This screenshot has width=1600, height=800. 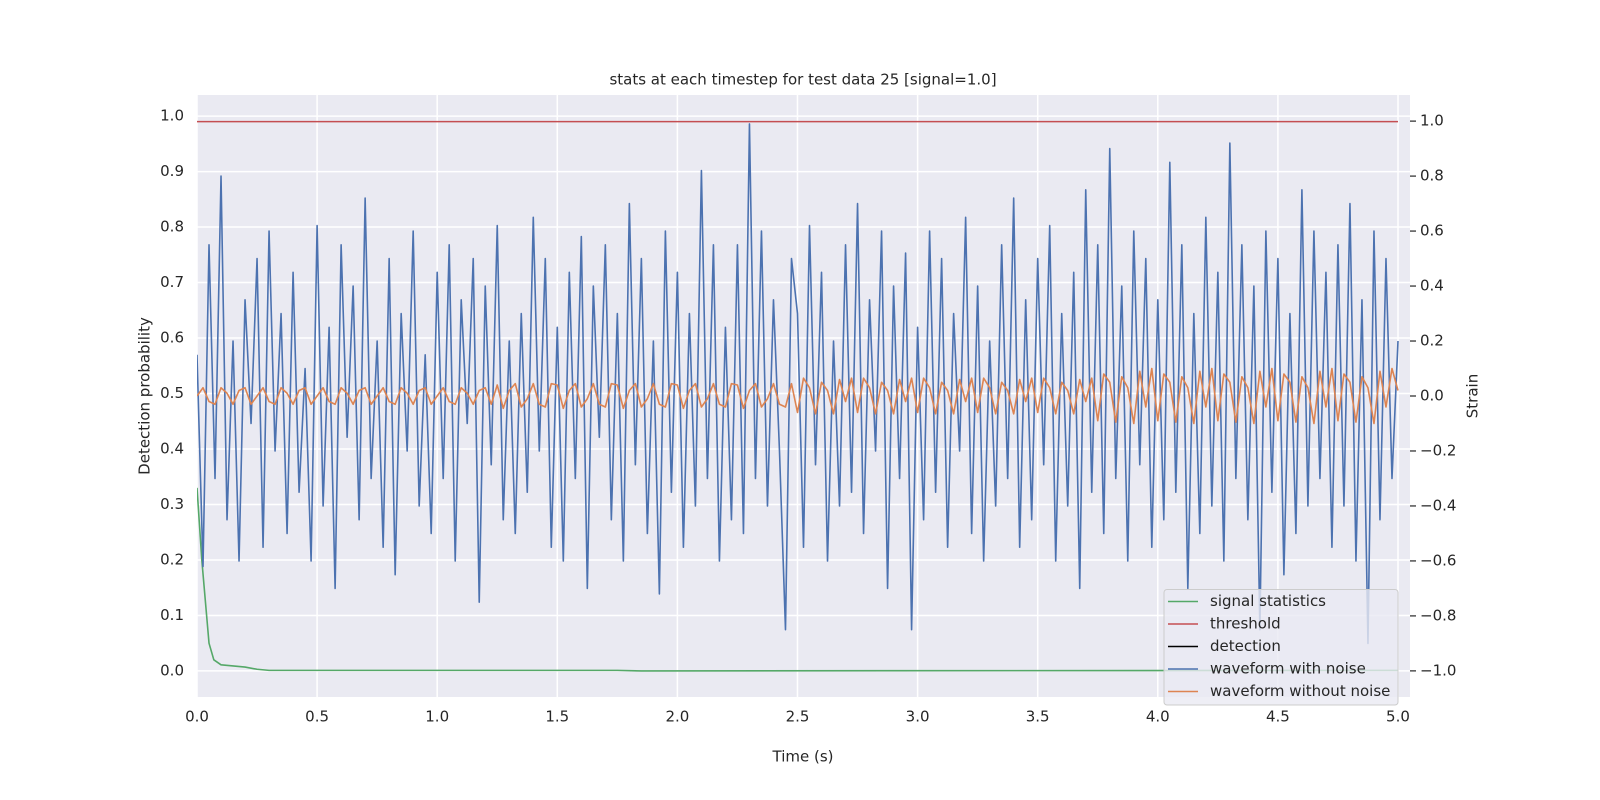 What do you see at coordinates (557, 717) in the screenshot?
I see `x-tick-label: 1.5` at bounding box center [557, 717].